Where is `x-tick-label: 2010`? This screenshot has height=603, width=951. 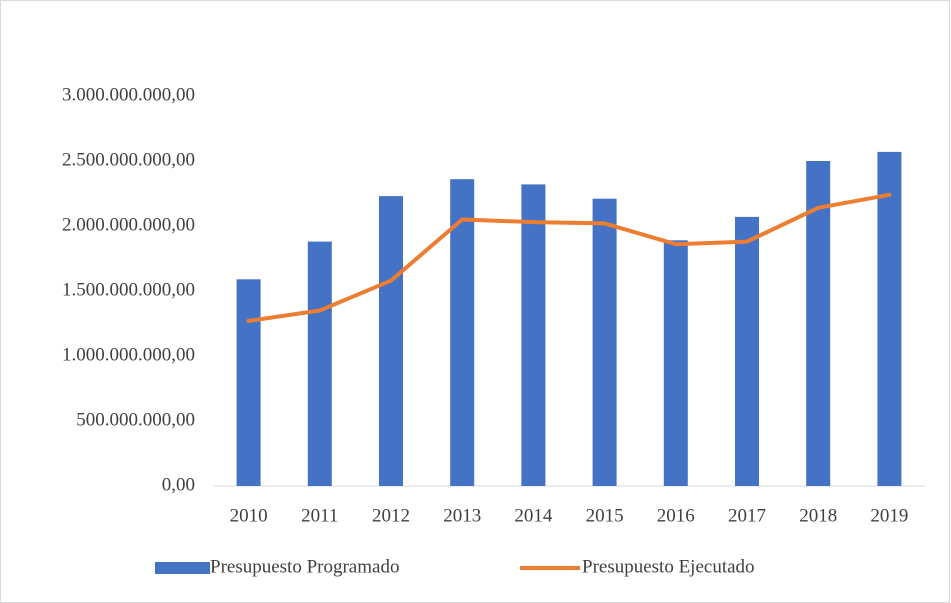
x-tick-label: 2010 is located at coordinates (249, 515).